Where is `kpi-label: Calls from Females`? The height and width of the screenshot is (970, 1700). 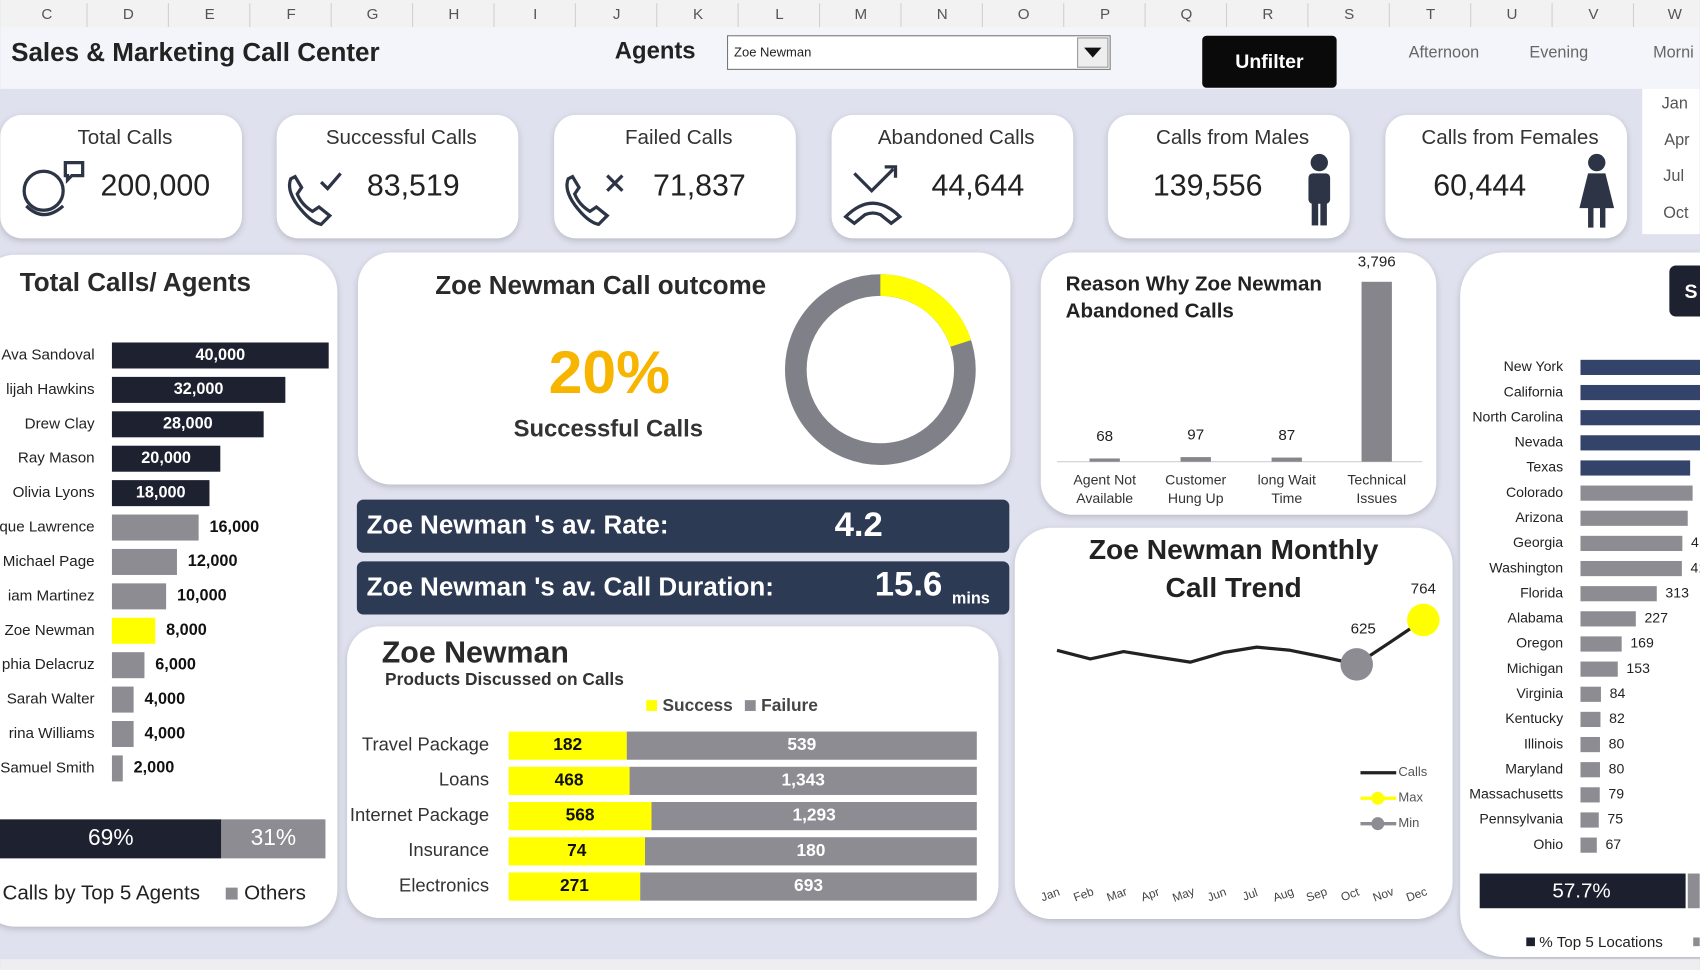 kpi-label: Calls from Females is located at coordinates (1509, 137).